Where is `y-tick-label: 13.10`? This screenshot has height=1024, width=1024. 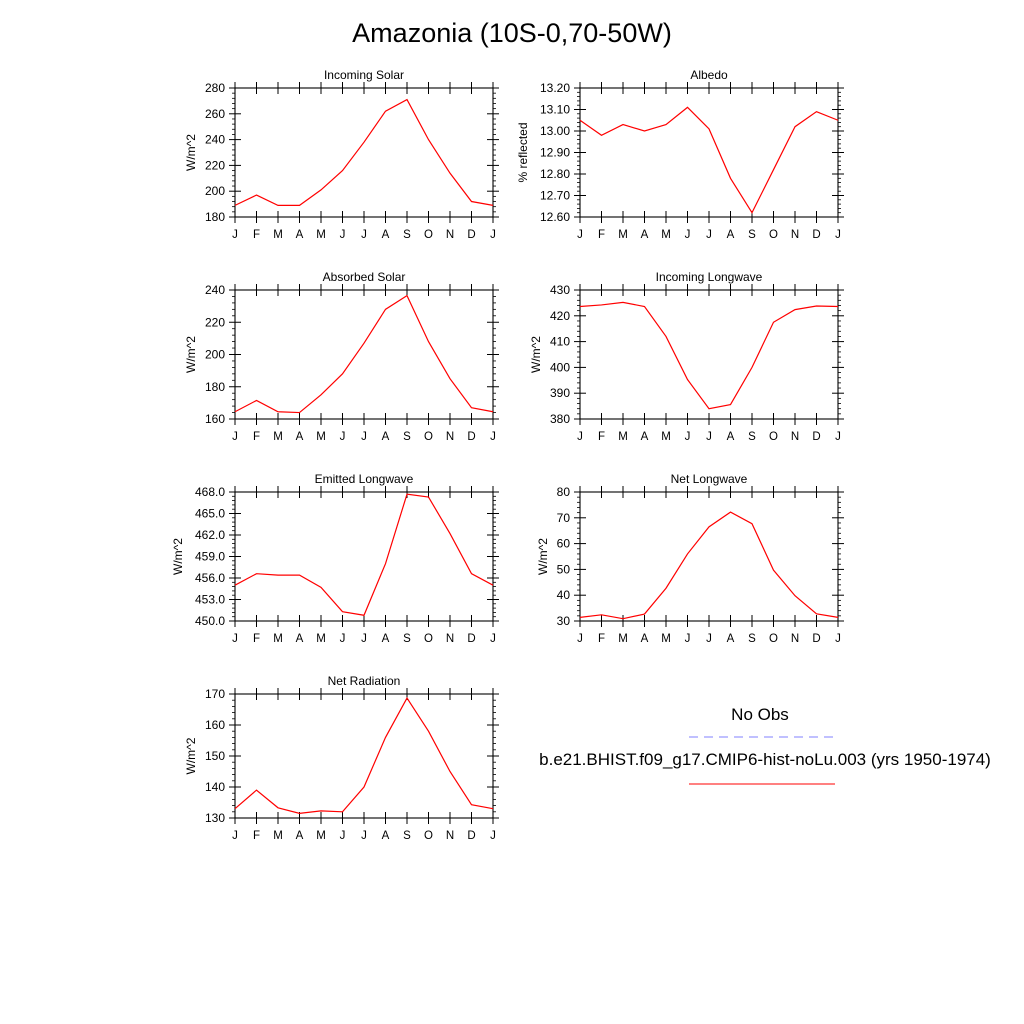 y-tick-label: 13.10 is located at coordinates (555, 110).